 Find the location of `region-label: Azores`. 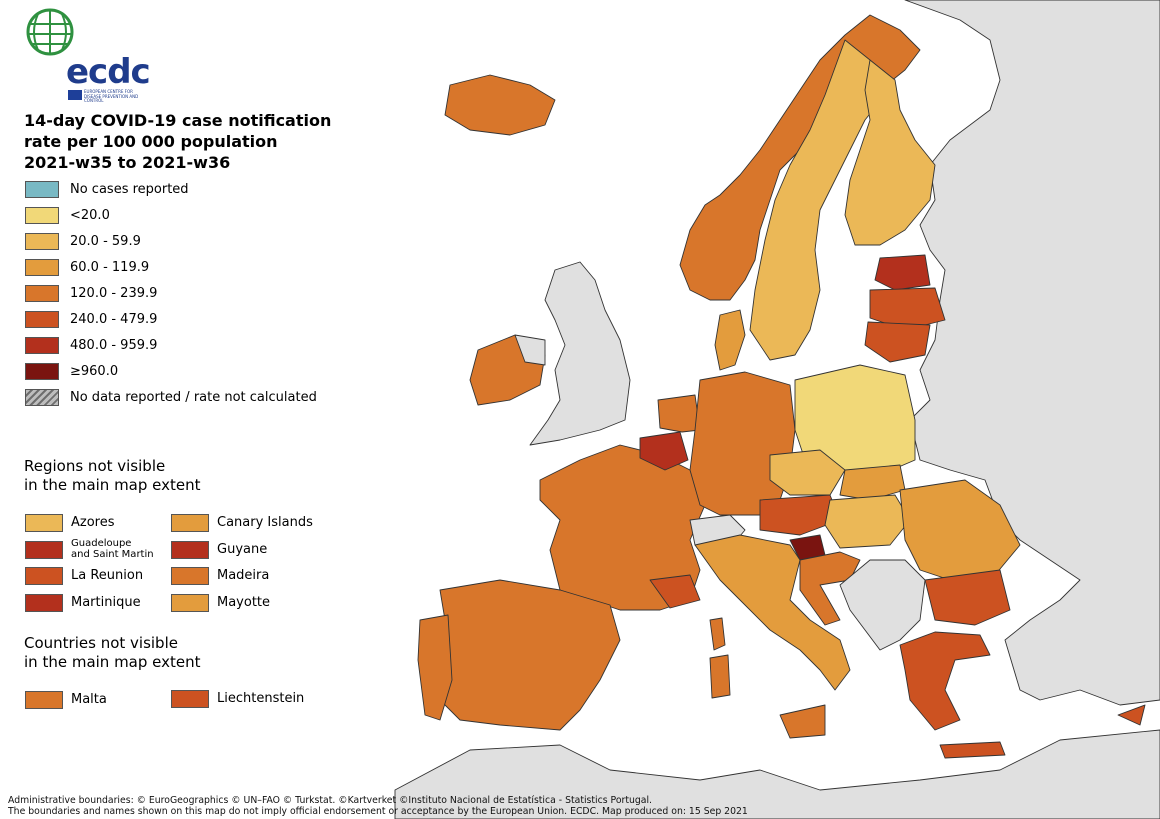

region-label: Azores is located at coordinates (93, 522).